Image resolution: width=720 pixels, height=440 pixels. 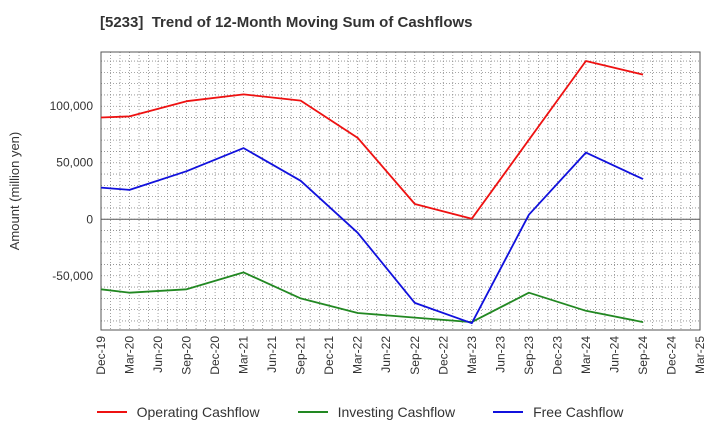 What do you see at coordinates (130, 355) in the screenshot?
I see `x-tick-label: Mar-20` at bounding box center [130, 355].